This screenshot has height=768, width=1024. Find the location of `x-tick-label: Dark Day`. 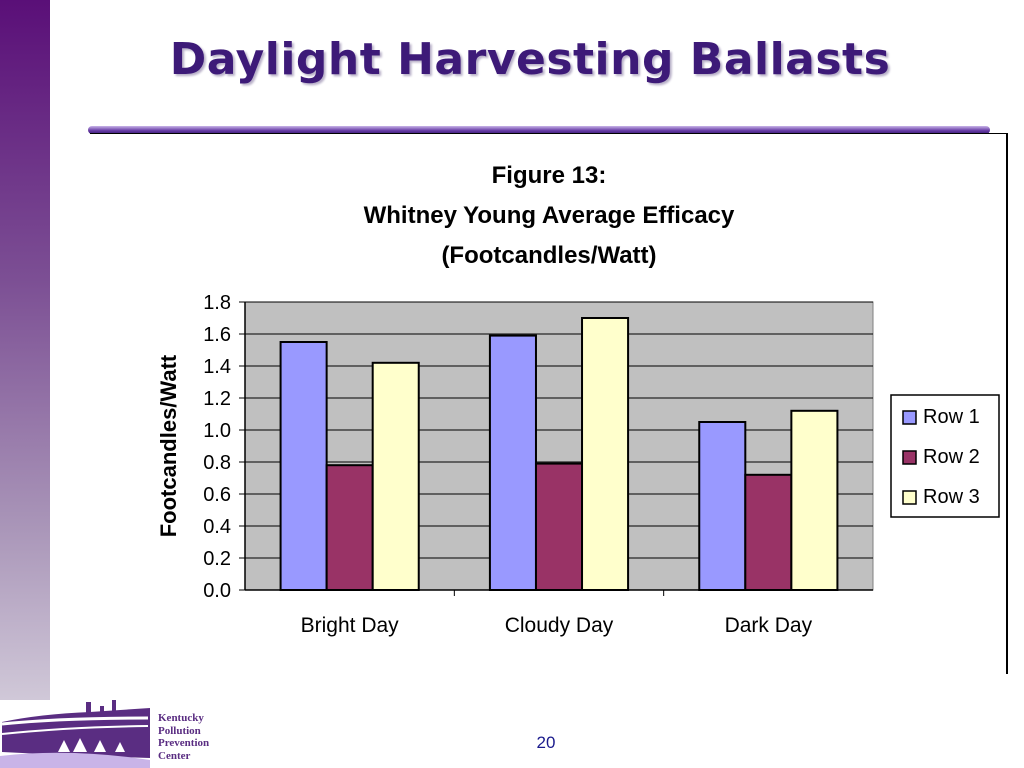

x-tick-label: Dark Day is located at coordinates (769, 625).